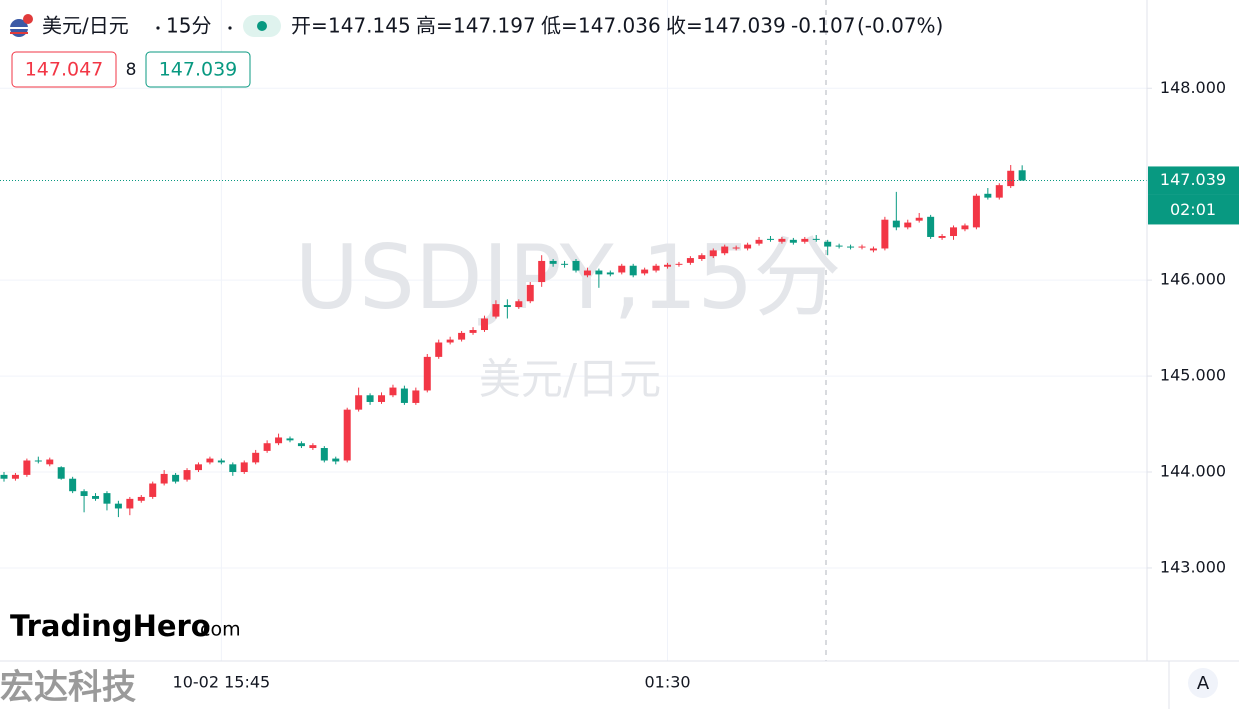  I want to click on change-percent: (-0.07%), so click(900, 26).